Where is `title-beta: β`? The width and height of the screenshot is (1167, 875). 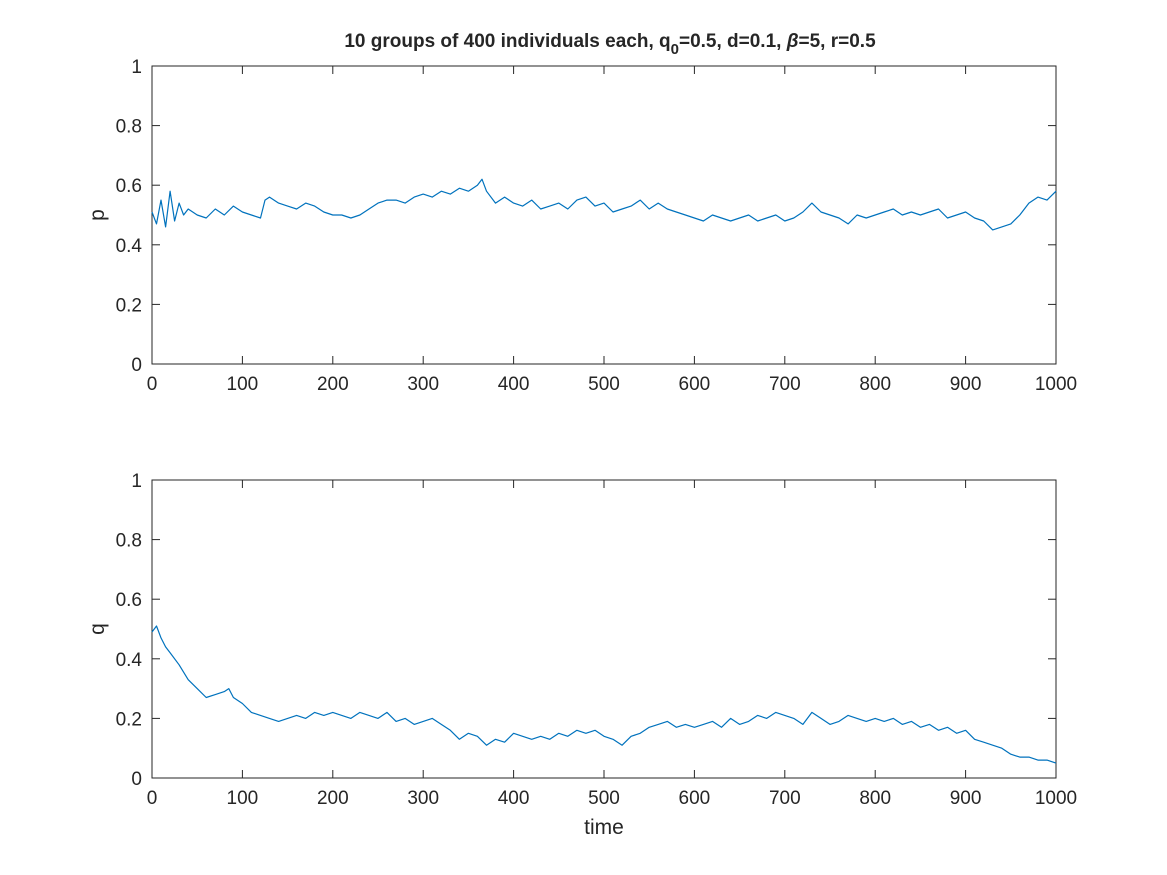
title-beta: β is located at coordinates (792, 41).